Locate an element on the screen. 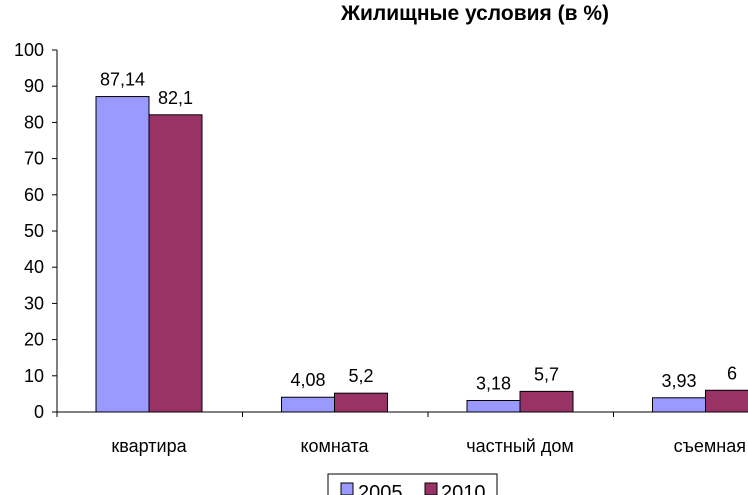 This screenshot has width=748, height=495. x-category-label: квартира is located at coordinates (149, 446).